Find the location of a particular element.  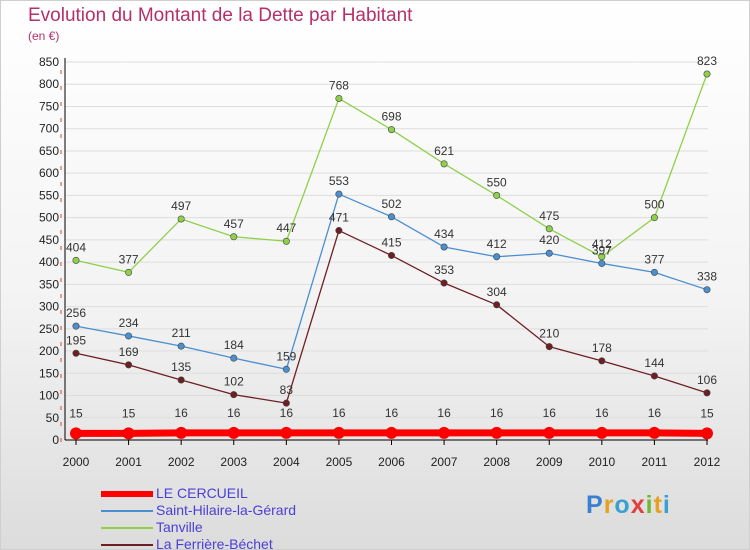

x-tick-label: 2009 is located at coordinates (549, 462).